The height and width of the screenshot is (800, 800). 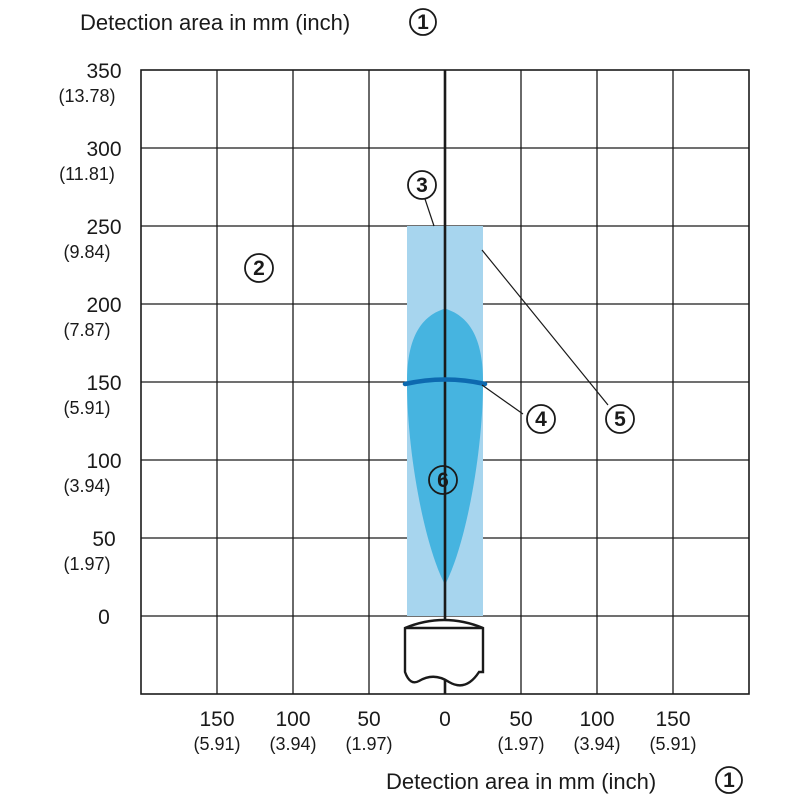 I want to click on callout-4: 4, so click(x=541, y=419).